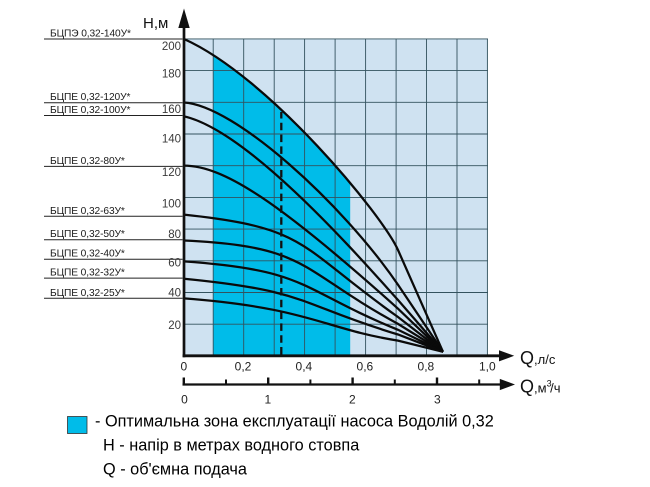 The image size is (650, 487). What do you see at coordinates (87, 161) in the screenshot?
I see `svg-text: БЦПЕ 0,32-80У*` at bounding box center [87, 161].